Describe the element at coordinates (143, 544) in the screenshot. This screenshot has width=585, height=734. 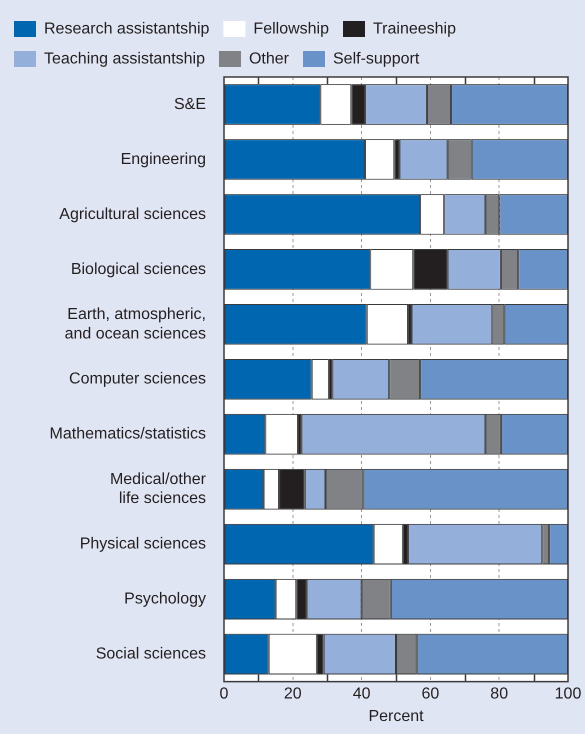
I see `y-tick-label: Physical sciences` at that location.